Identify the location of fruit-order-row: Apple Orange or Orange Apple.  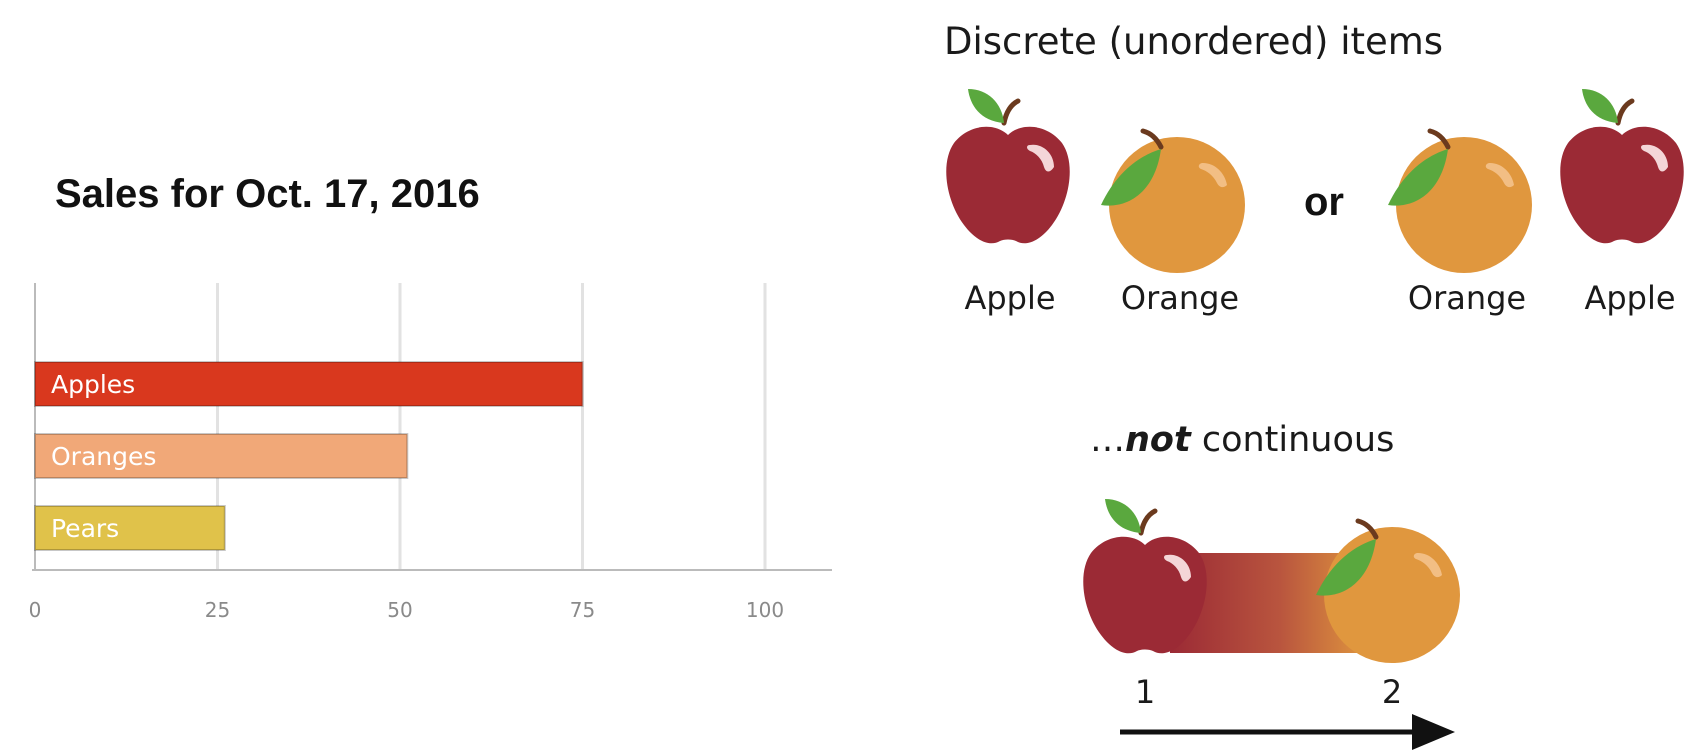
(1315, 203).